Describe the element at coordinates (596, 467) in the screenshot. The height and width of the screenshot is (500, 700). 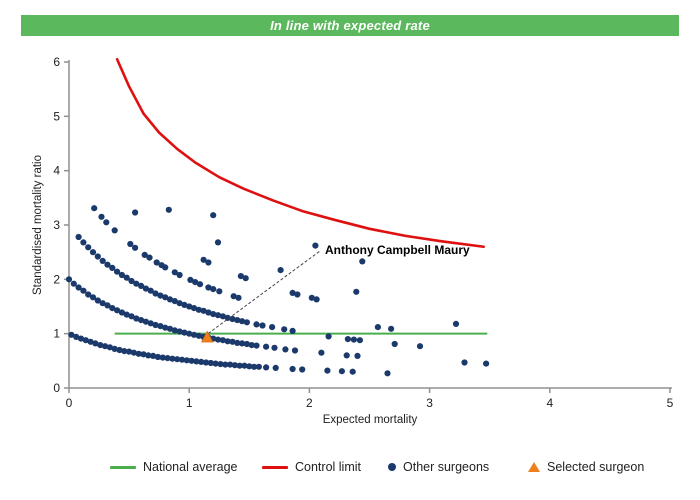
I see `legend-label: Selected surgeon` at that location.